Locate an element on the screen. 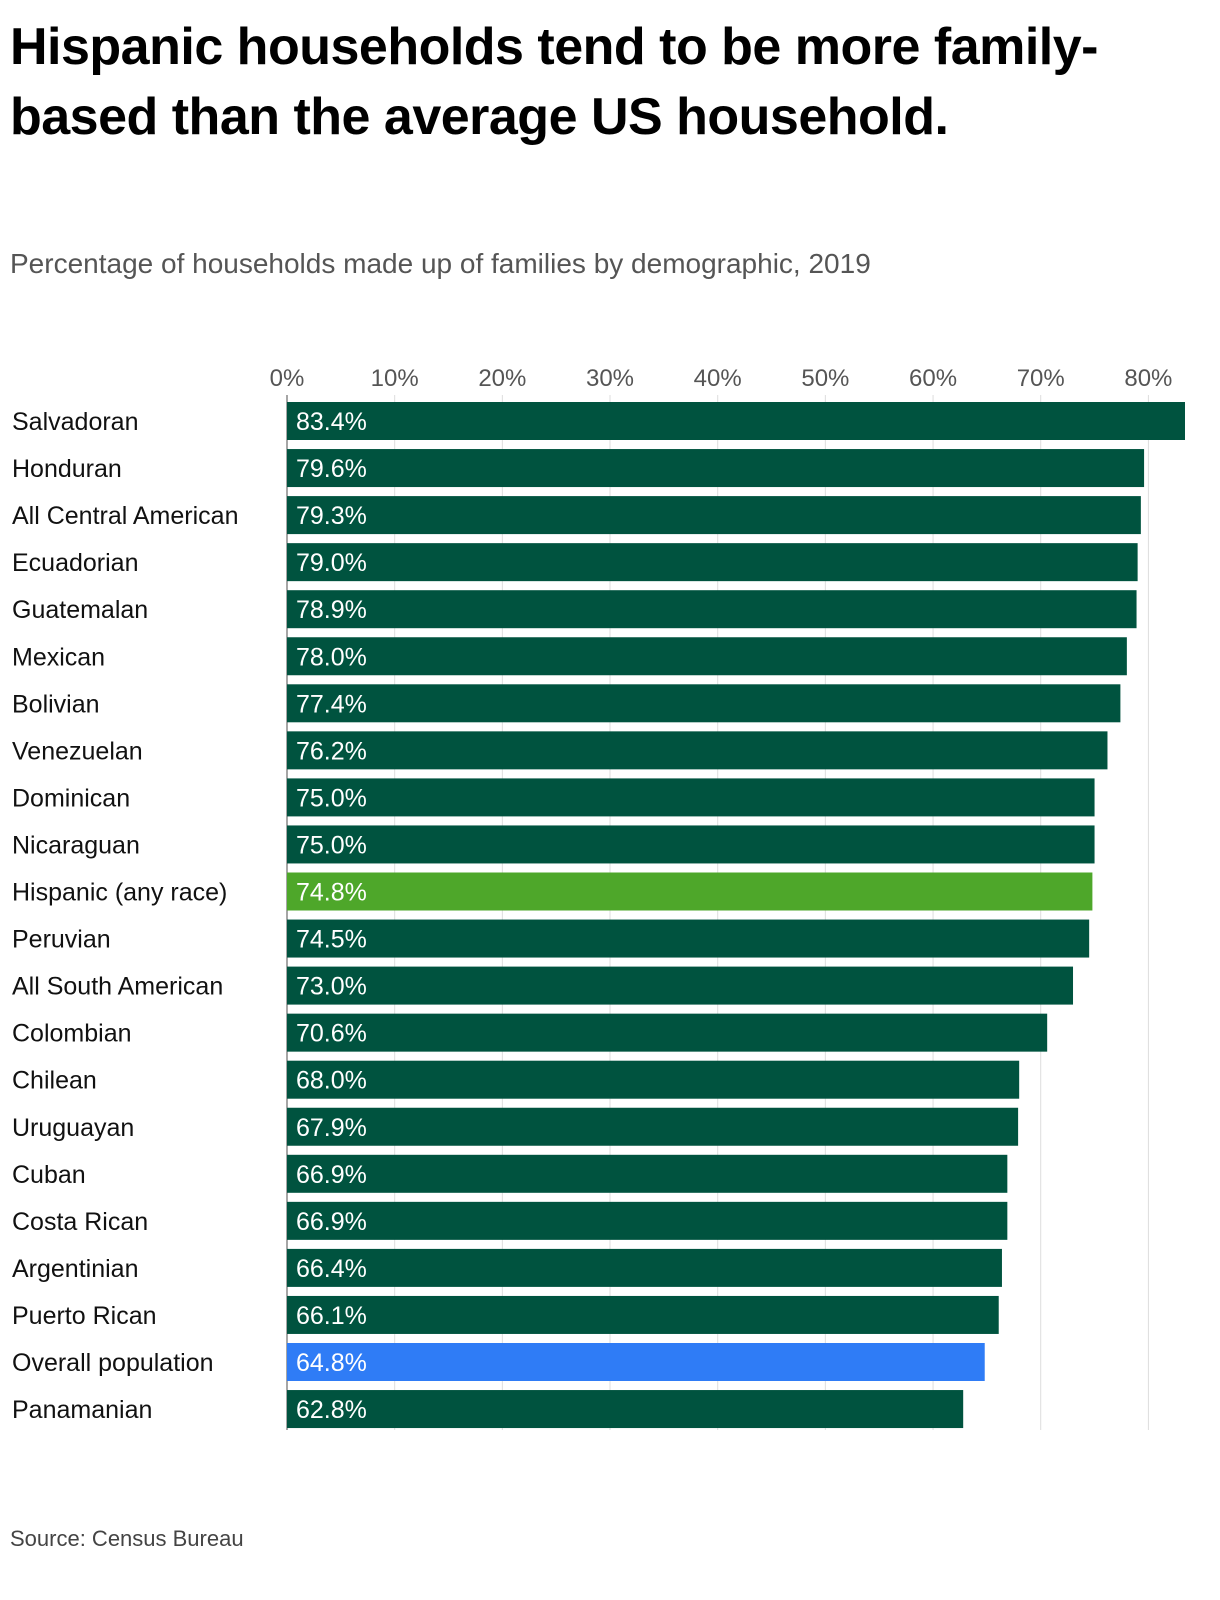  data-label: 77.4% is located at coordinates (331, 704).